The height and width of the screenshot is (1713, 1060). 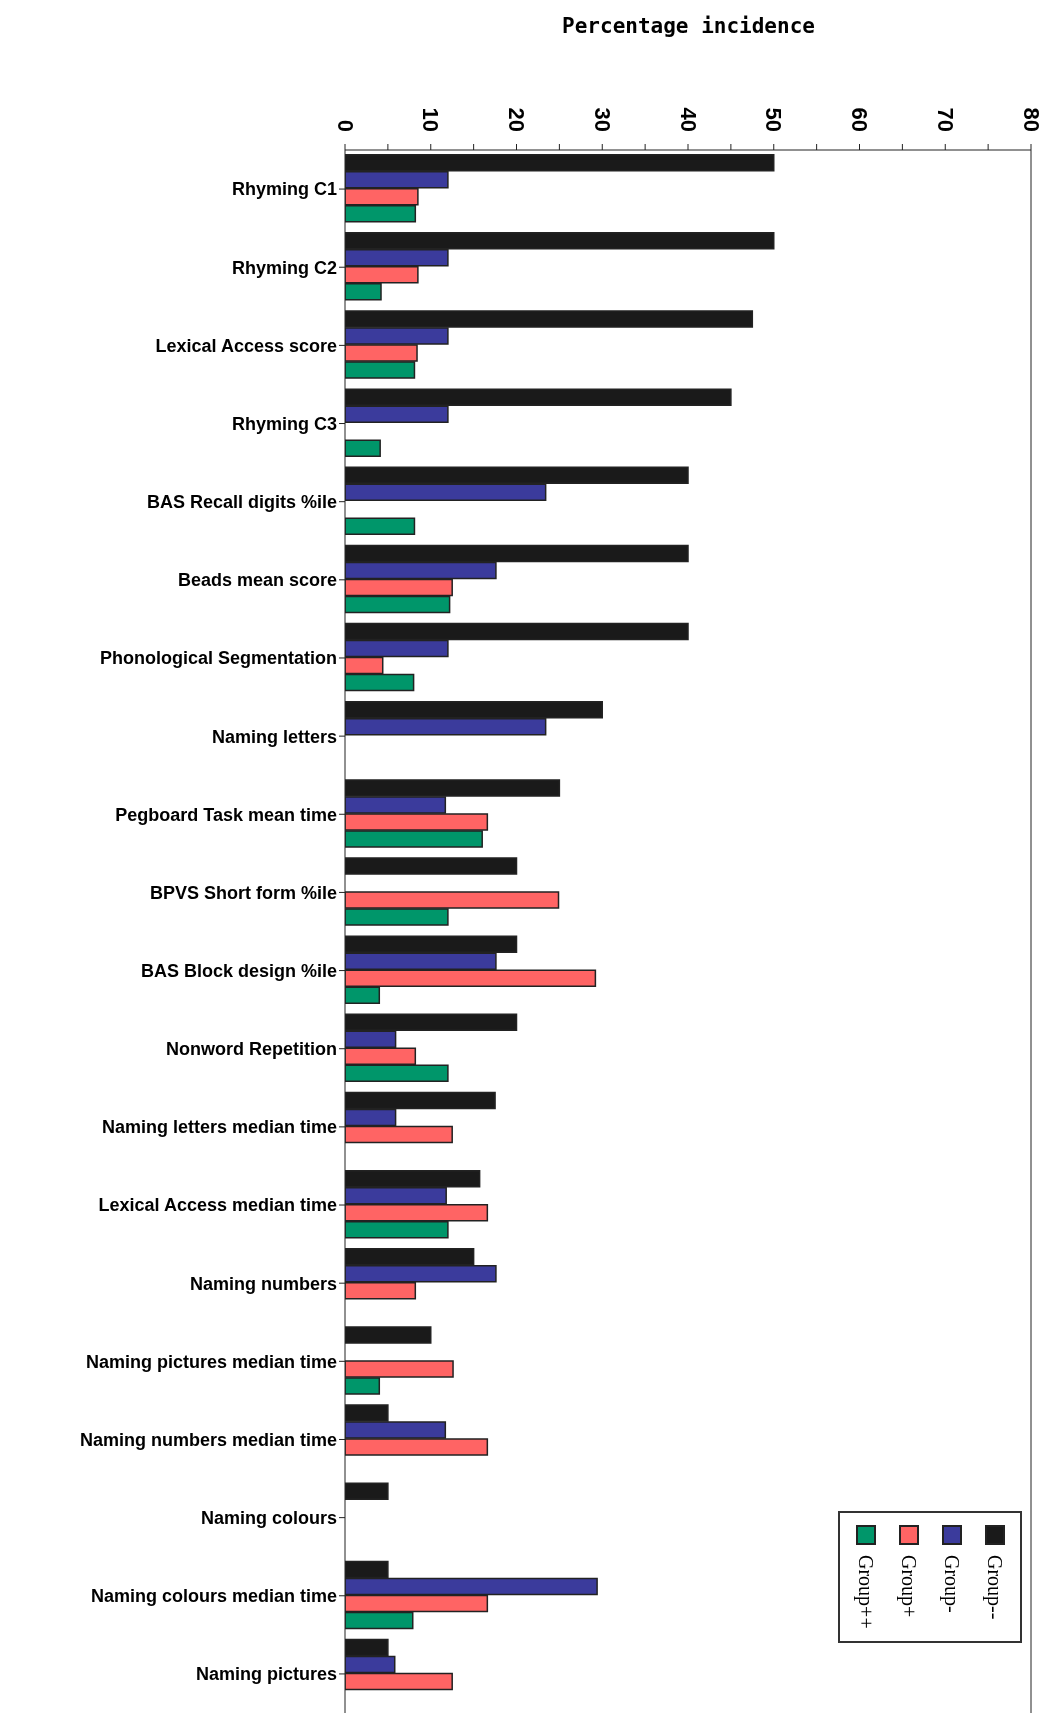 I want to click on x-tick-label: 70, so click(x=945, y=119).